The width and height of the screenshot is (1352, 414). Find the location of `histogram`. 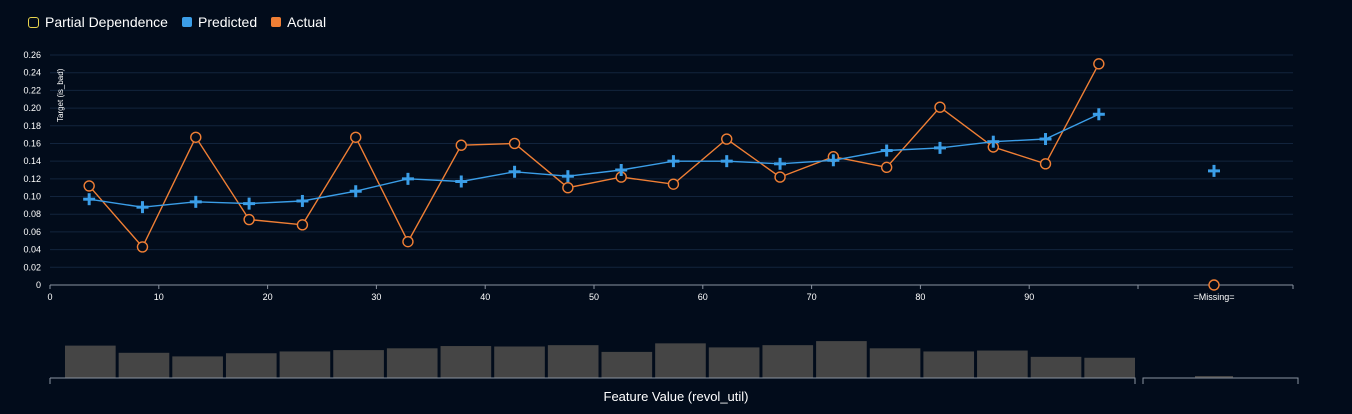

histogram is located at coordinates (674, 362).